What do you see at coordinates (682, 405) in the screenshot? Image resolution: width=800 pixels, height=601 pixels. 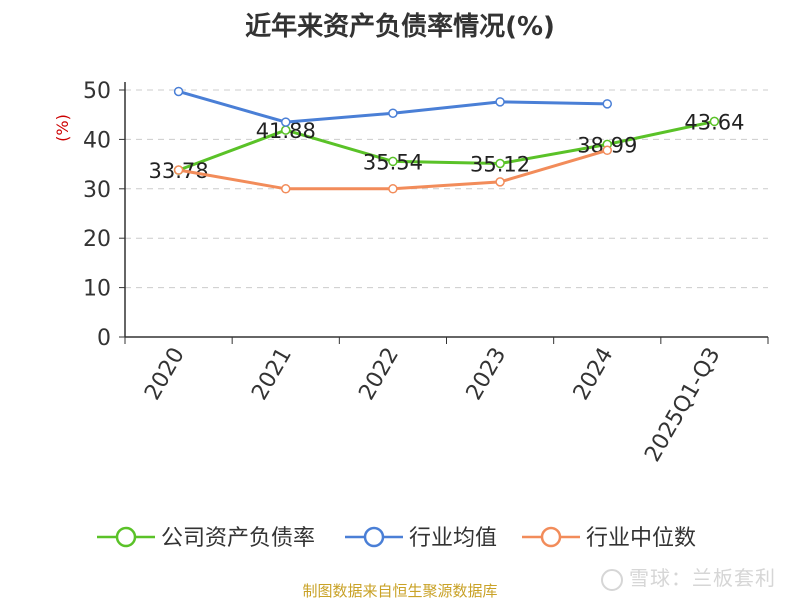 I see `x-tick-label: 2025Q1-Q3` at bounding box center [682, 405].